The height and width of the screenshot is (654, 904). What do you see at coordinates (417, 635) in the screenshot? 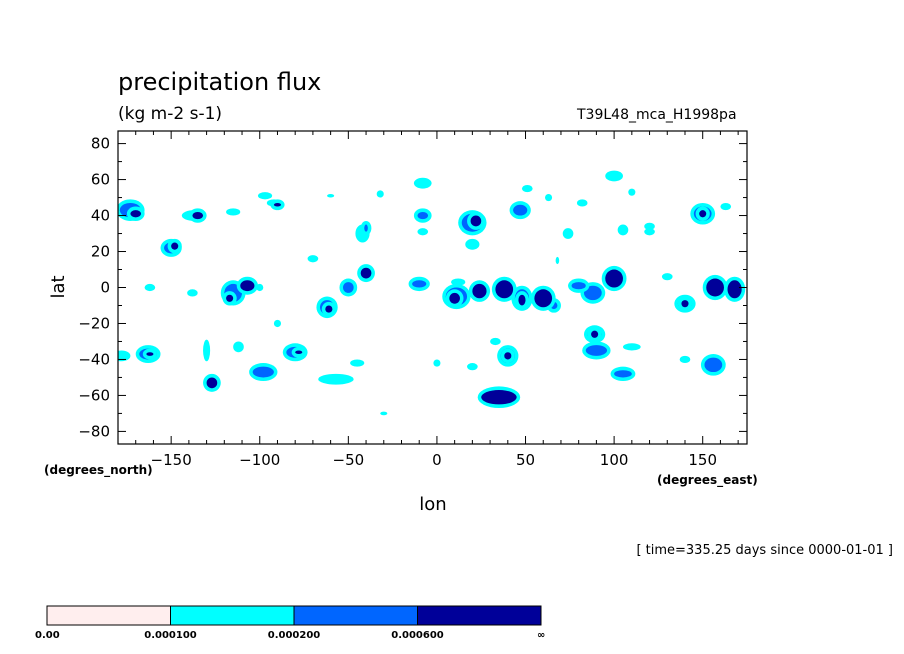
I see `colorbar-label-3: 0.000600` at bounding box center [417, 635].